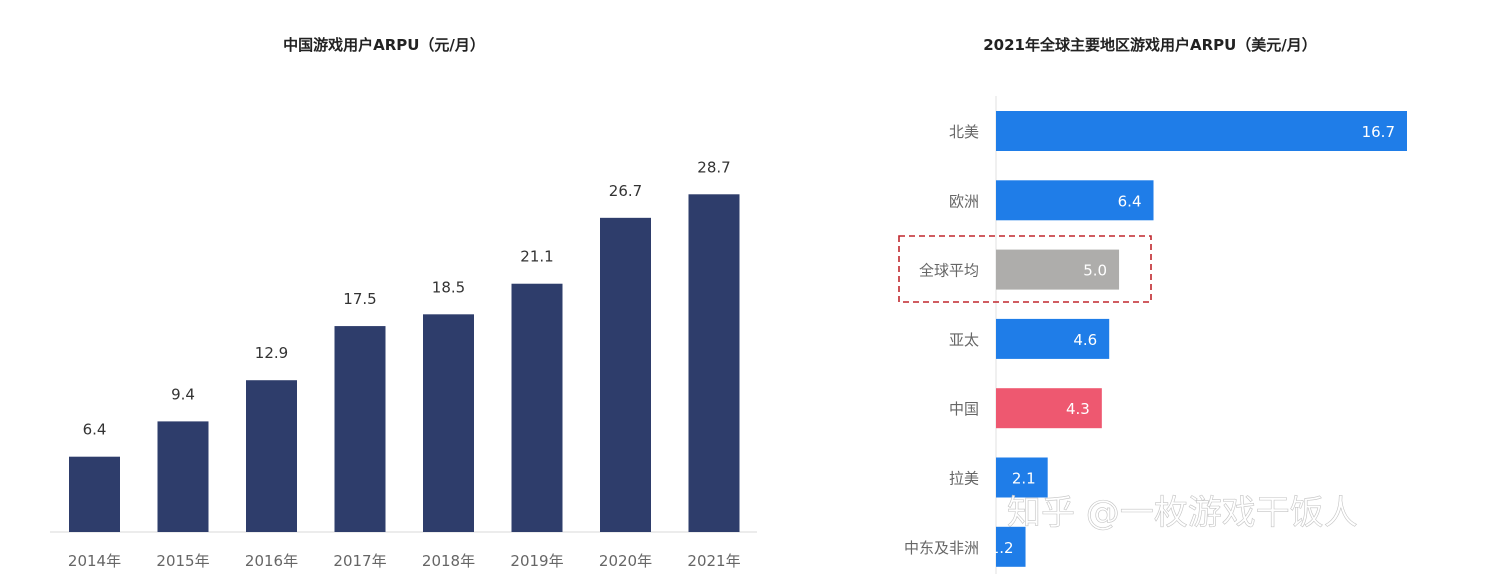 Image resolution: width=1506 pixels, height=574 pixels. I want to click on watermark-text: 知乎 @一枚游戏干饭人, so click(1182, 513).